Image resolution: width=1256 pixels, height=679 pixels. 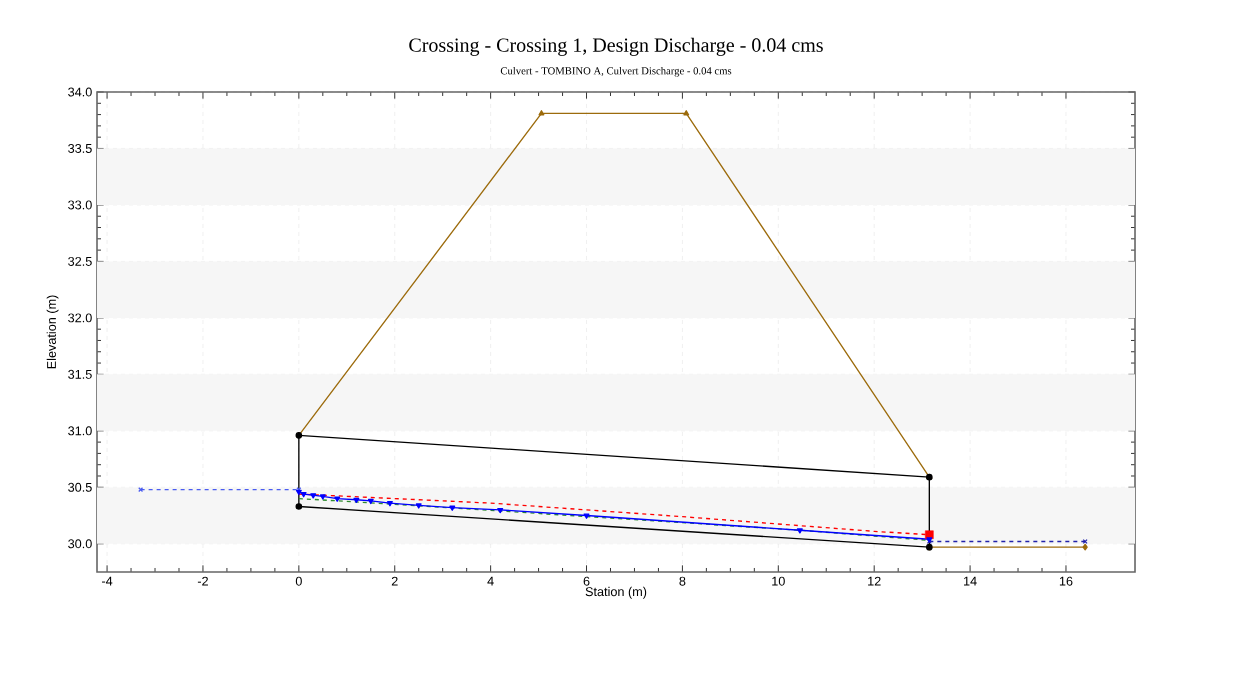 I want to click on x-tick-label: 4, so click(x=490, y=581).